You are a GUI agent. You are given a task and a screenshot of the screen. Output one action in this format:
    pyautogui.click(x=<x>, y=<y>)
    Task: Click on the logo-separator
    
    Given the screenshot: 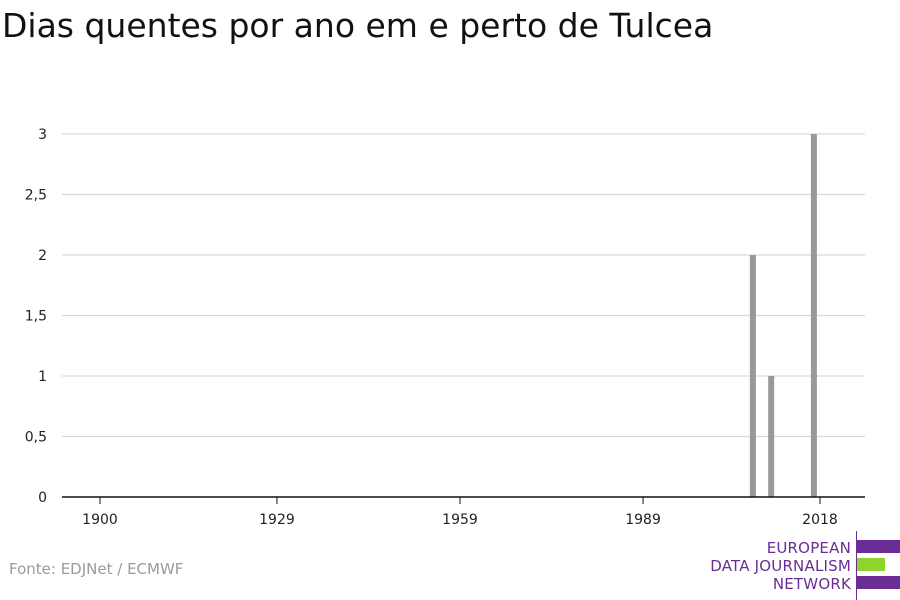 What is the action you would take?
    pyautogui.click(x=856, y=565)
    